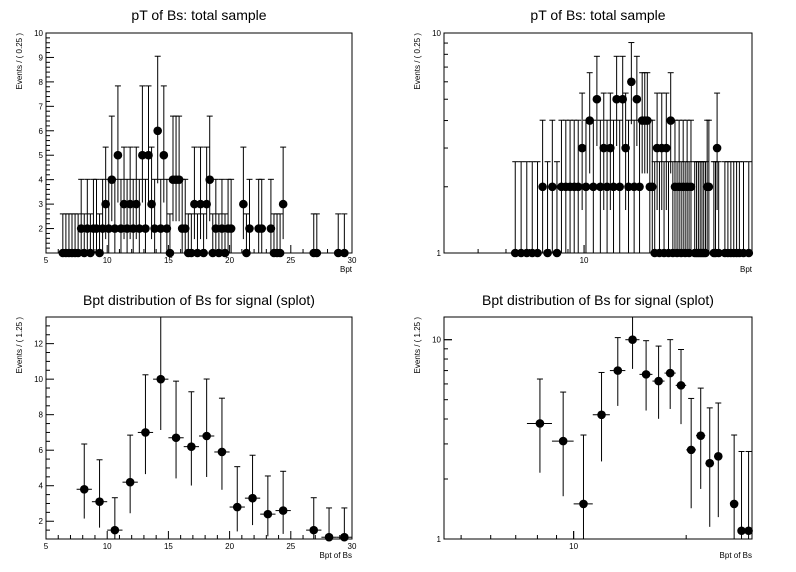 This screenshot has height=572, width=796. What do you see at coordinates (346, 269) in the screenshot?
I see `x-axis-label: Bpt` at bounding box center [346, 269].